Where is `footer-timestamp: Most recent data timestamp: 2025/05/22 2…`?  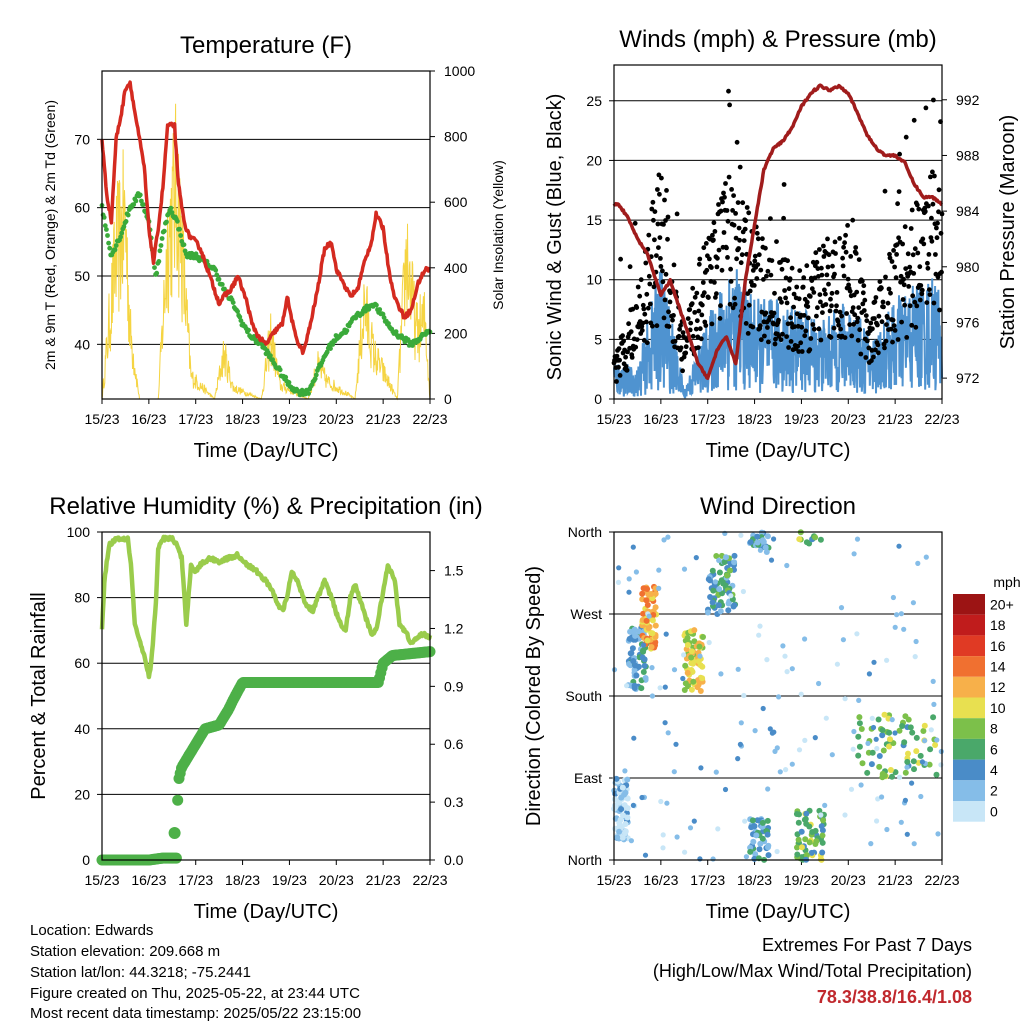 footer-timestamp: Most recent data timestamp: 2025/05/22 2… is located at coordinates (196, 1013).